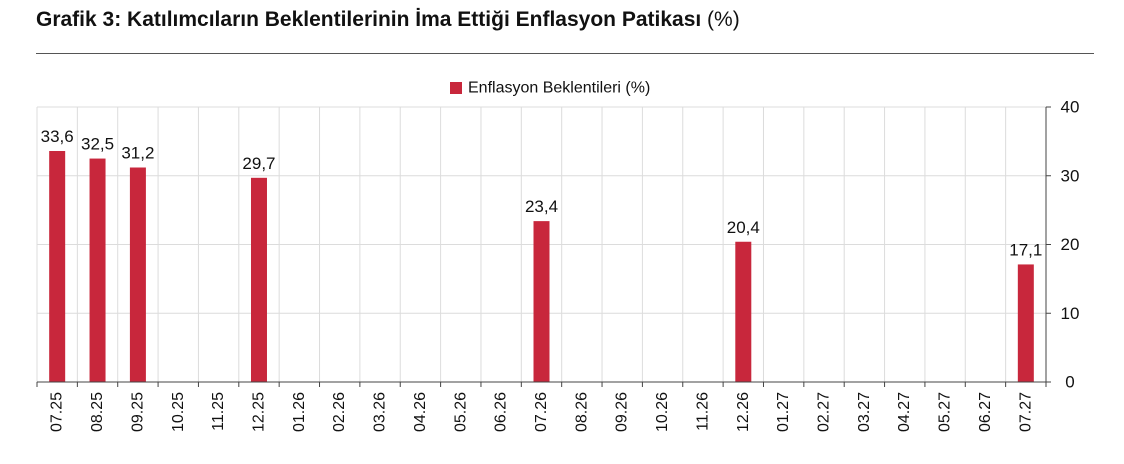  I want to click on bar-12.26, so click(743, 311).